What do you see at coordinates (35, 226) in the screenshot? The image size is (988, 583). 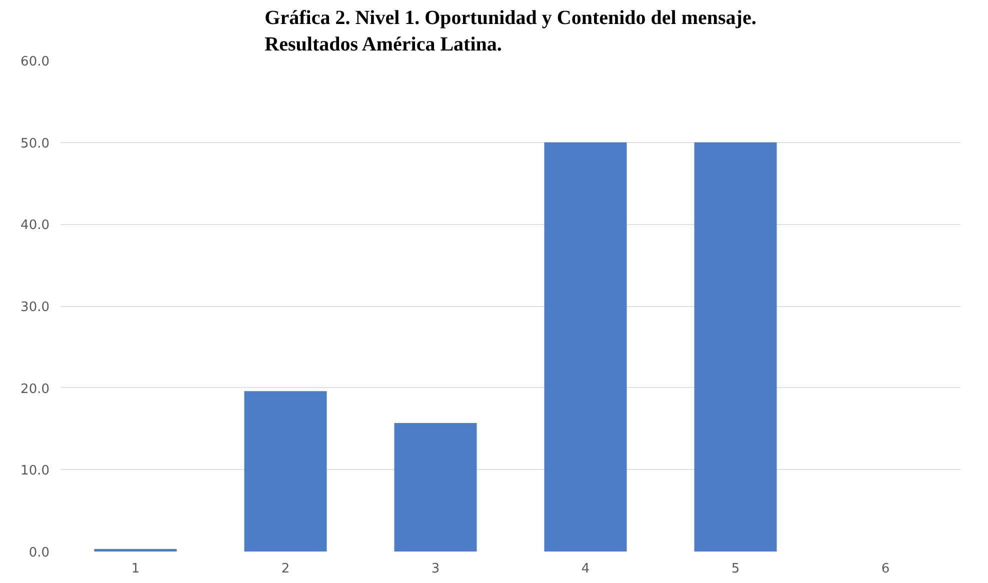 I see `y-tick-label: 40.0` at bounding box center [35, 226].